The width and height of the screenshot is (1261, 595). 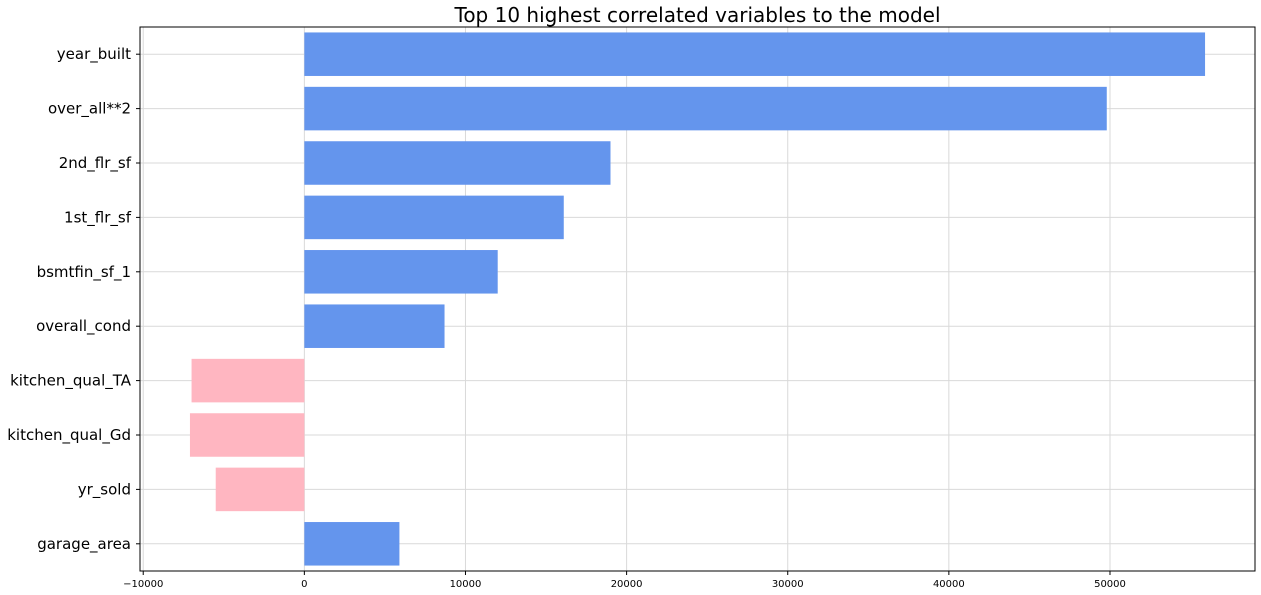 I want to click on y-tick-label: 2nd_flr_sf, so click(x=95, y=163).